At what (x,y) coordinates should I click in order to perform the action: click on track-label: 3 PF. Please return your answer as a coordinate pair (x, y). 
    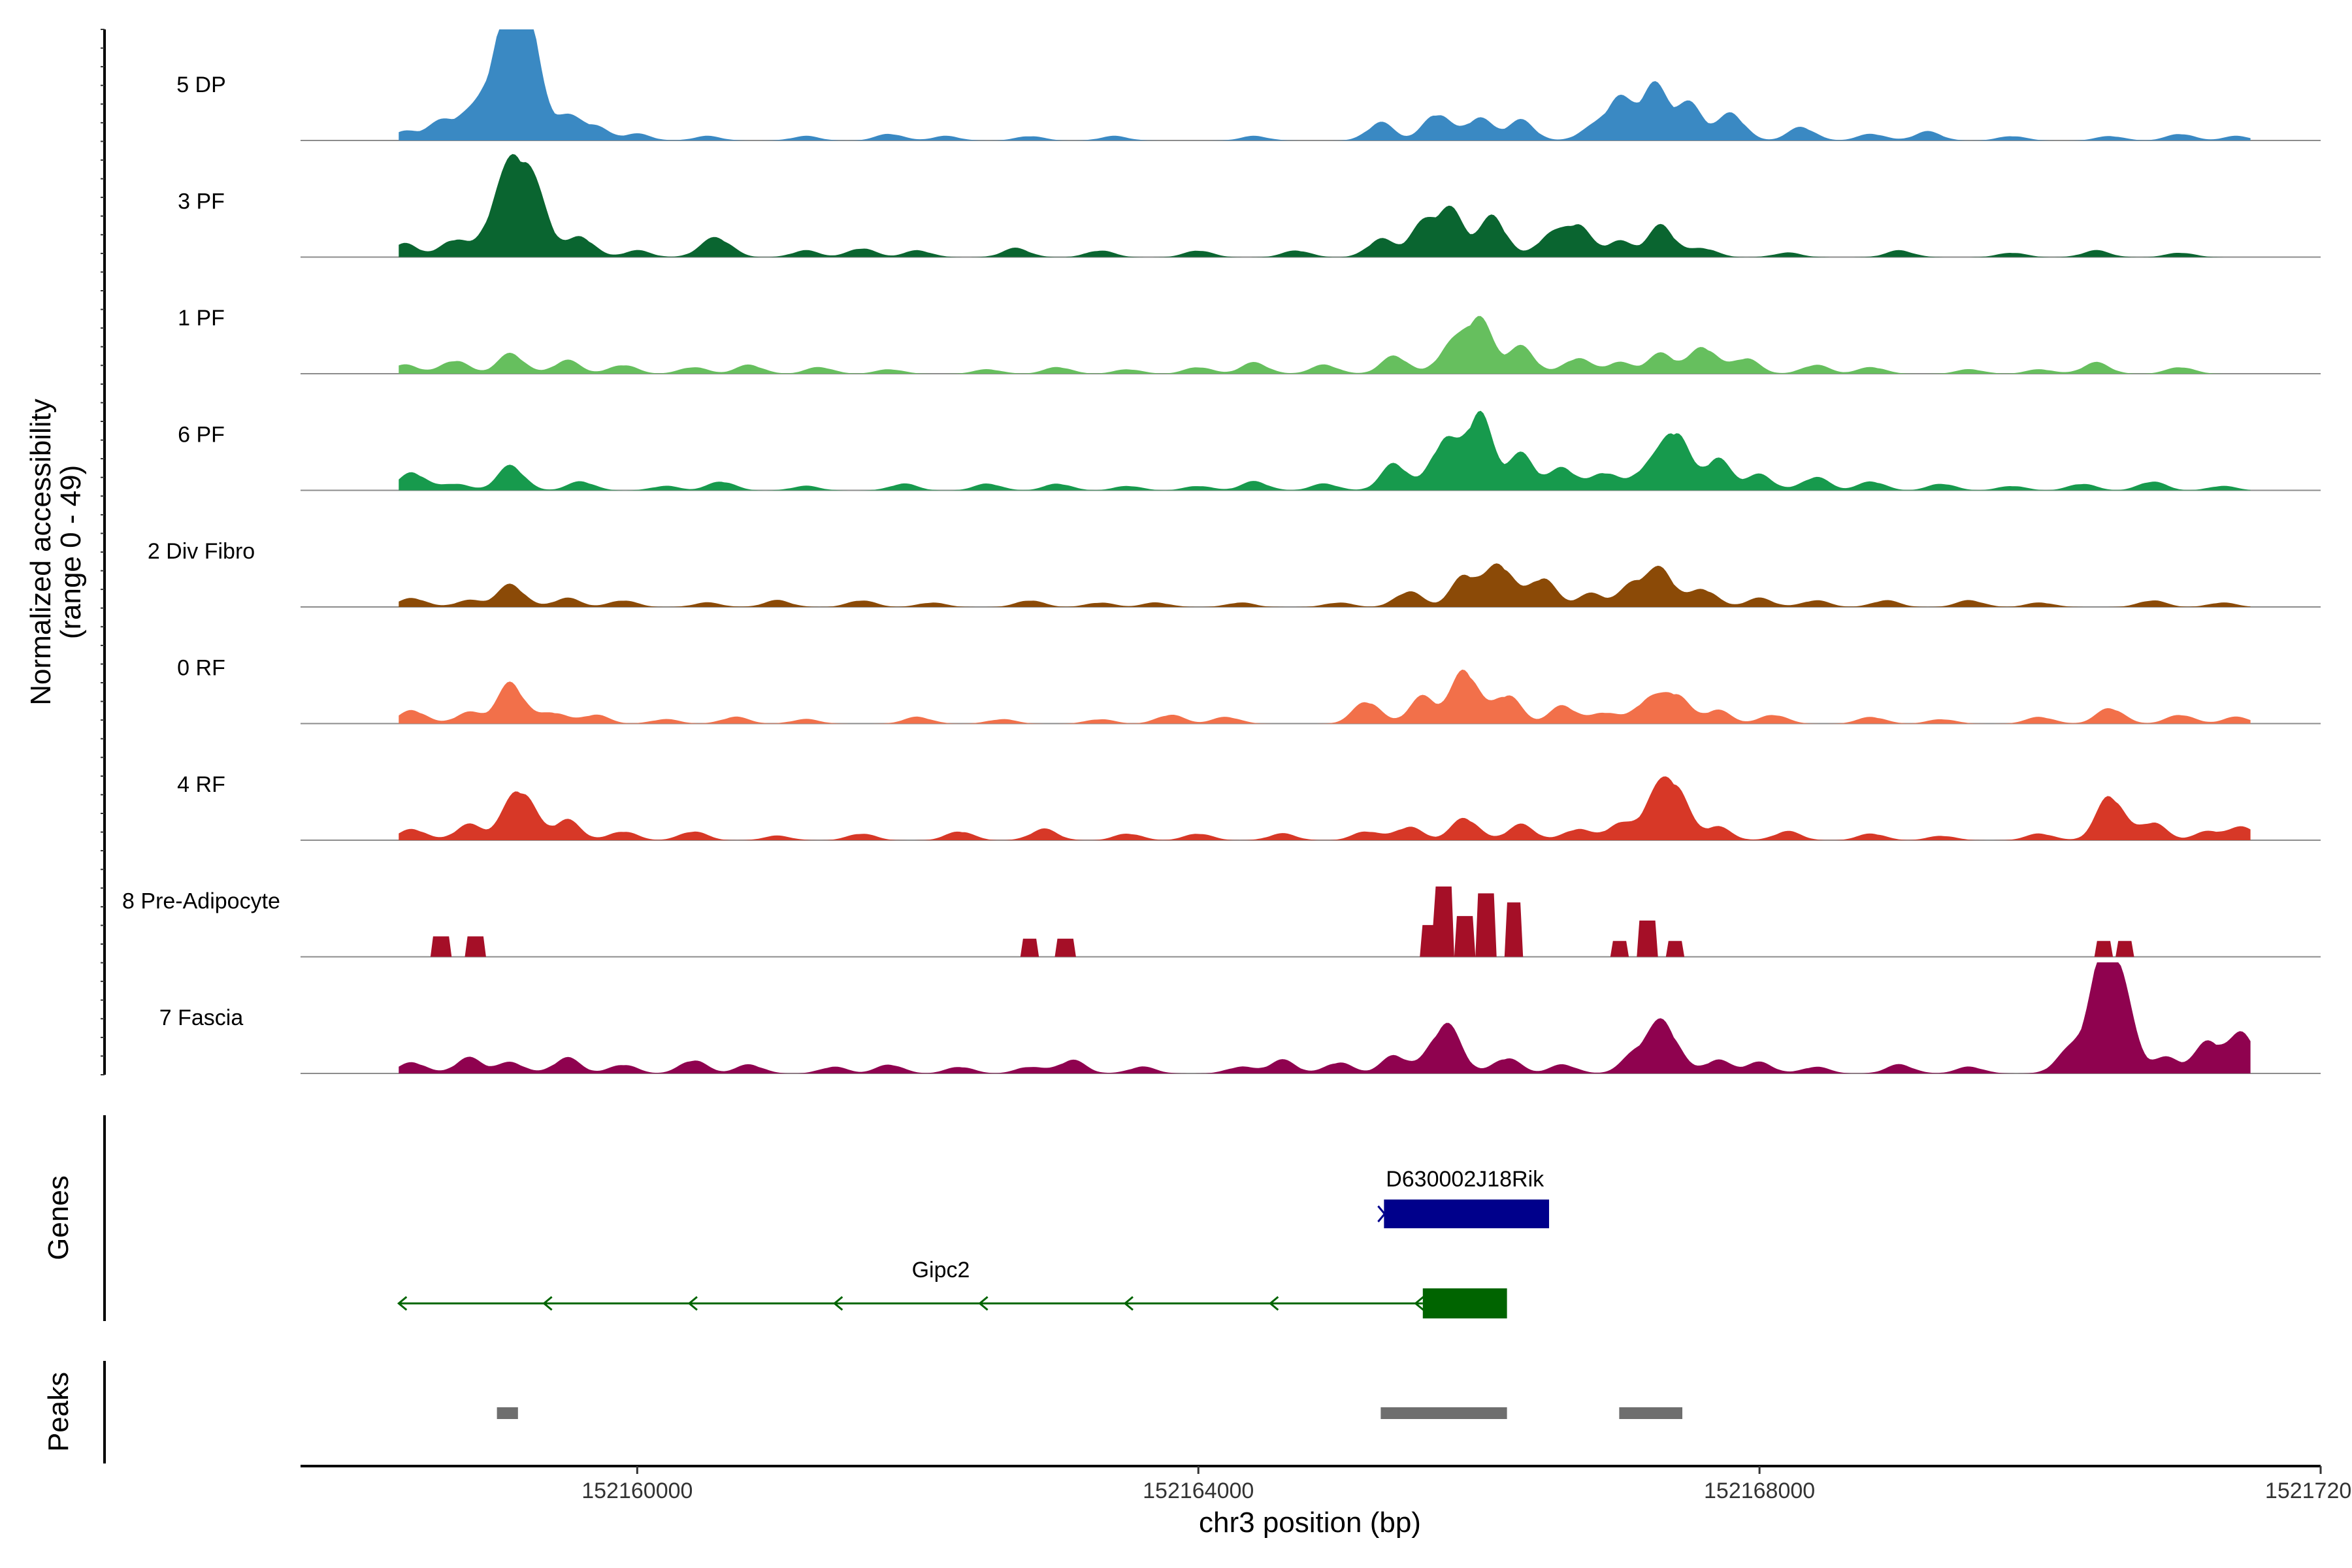
    Looking at the image, I should click on (201, 201).